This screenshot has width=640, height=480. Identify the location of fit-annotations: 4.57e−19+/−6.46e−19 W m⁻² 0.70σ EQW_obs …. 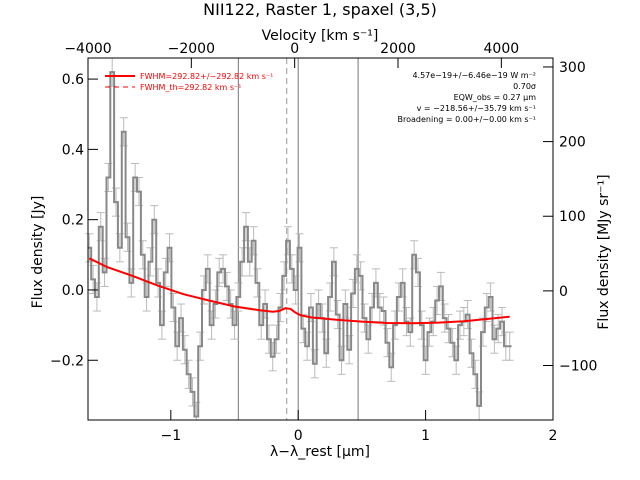
(467, 97).